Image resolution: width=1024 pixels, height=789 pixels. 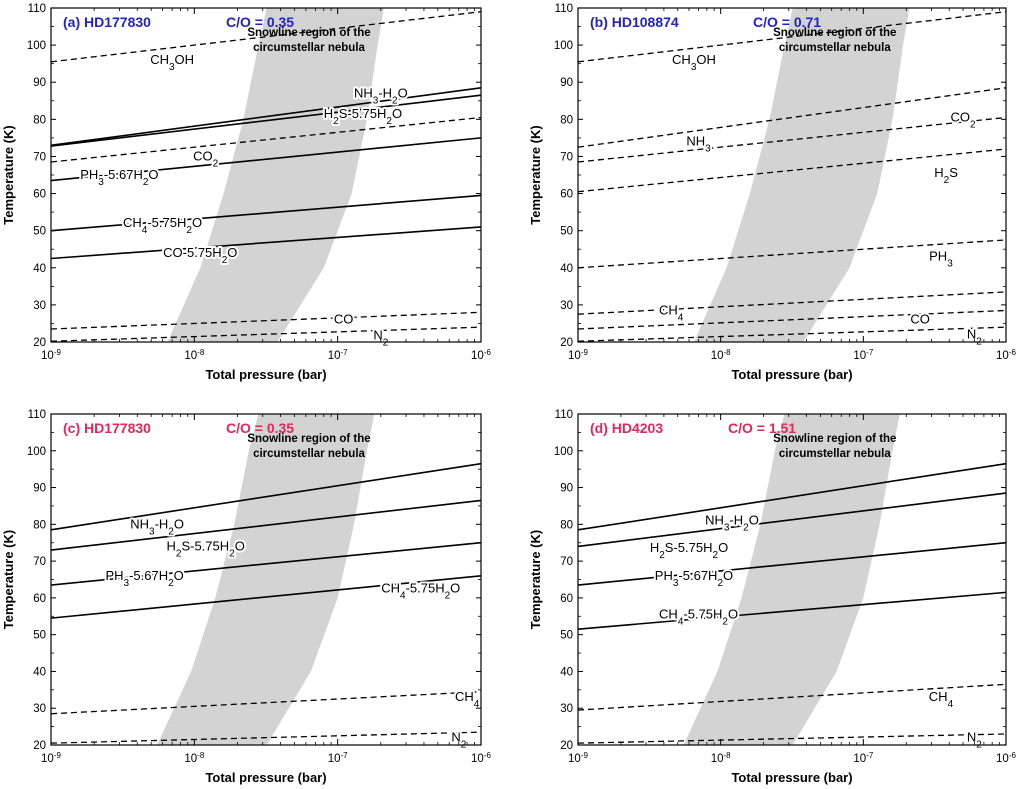 I want to click on series-label-N2: N2, so click(x=974, y=740).